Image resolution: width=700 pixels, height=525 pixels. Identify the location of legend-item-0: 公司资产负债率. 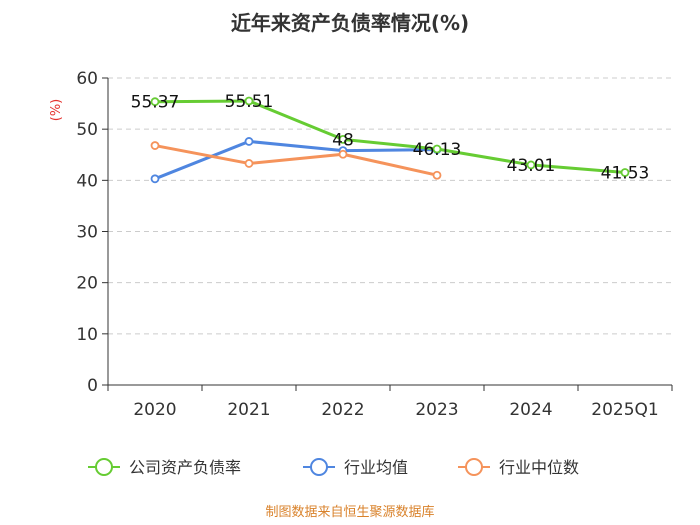
(164, 467).